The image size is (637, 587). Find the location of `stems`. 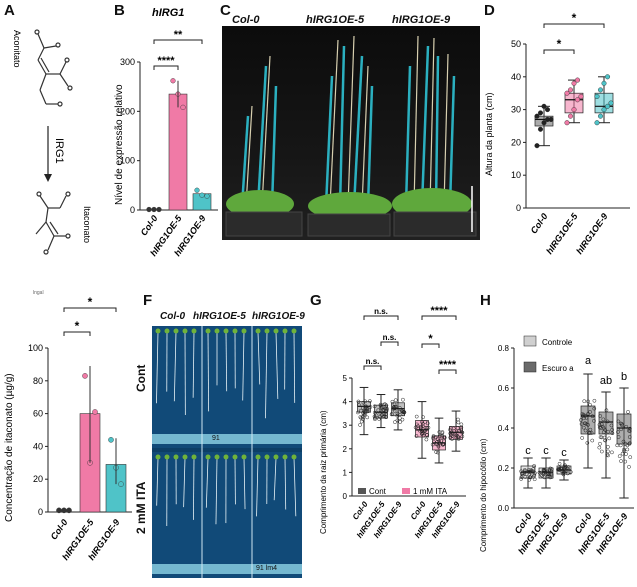

stems is located at coordinates (347, 121).